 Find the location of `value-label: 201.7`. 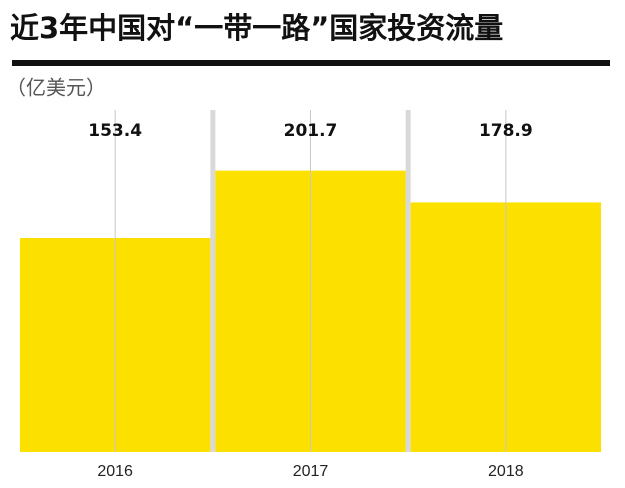

value-label: 201.7 is located at coordinates (311, 131).